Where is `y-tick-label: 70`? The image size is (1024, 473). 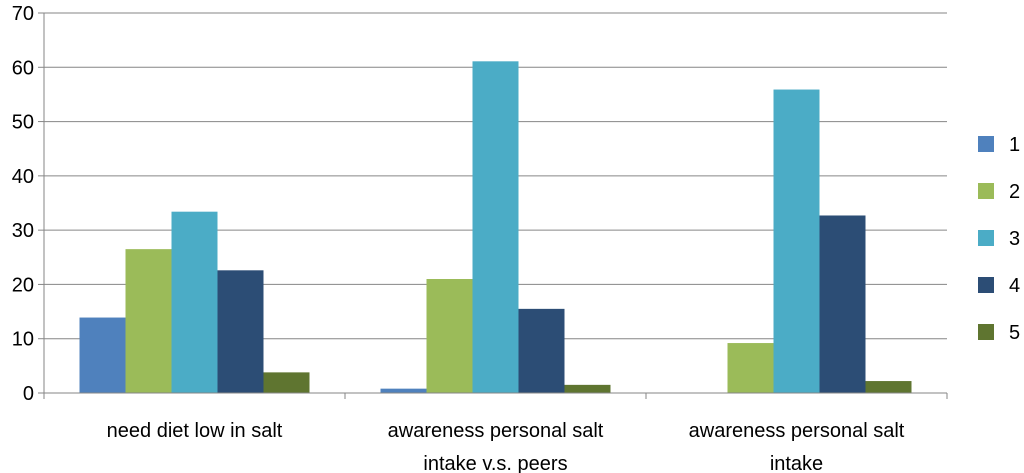 y-tick-label: 70 is located at coordinates (23, 14).